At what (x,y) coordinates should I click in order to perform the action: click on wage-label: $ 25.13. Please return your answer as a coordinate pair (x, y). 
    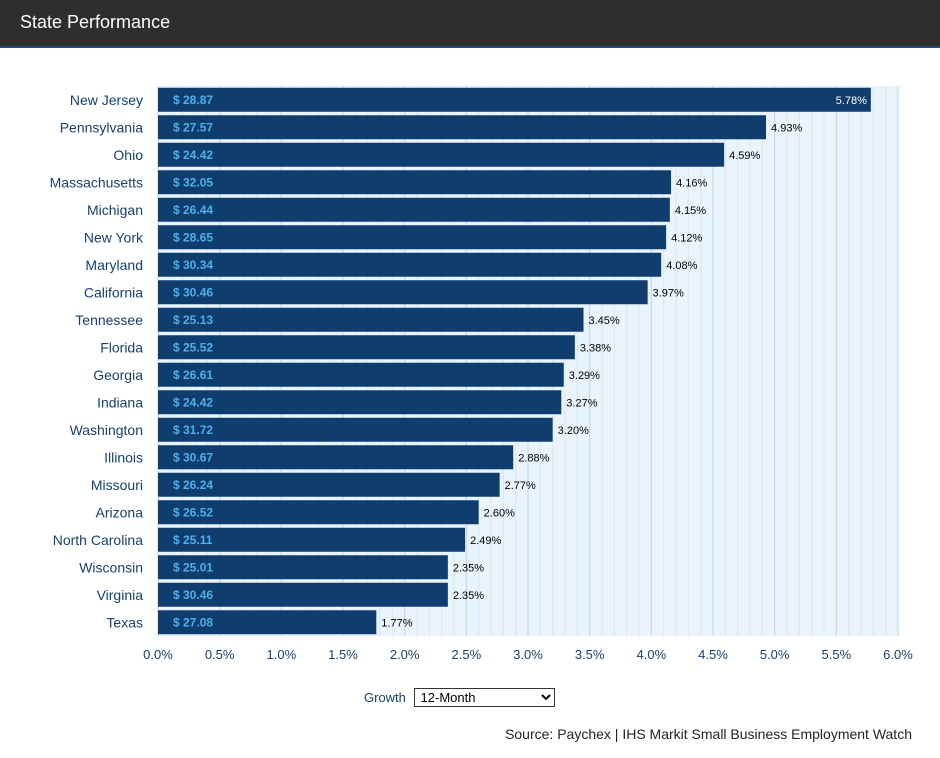
    Looking at the image, I should click on (193, 320).